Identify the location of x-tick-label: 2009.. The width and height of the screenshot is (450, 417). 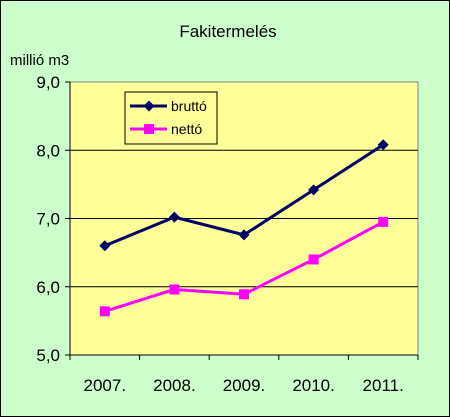
(244, 385).